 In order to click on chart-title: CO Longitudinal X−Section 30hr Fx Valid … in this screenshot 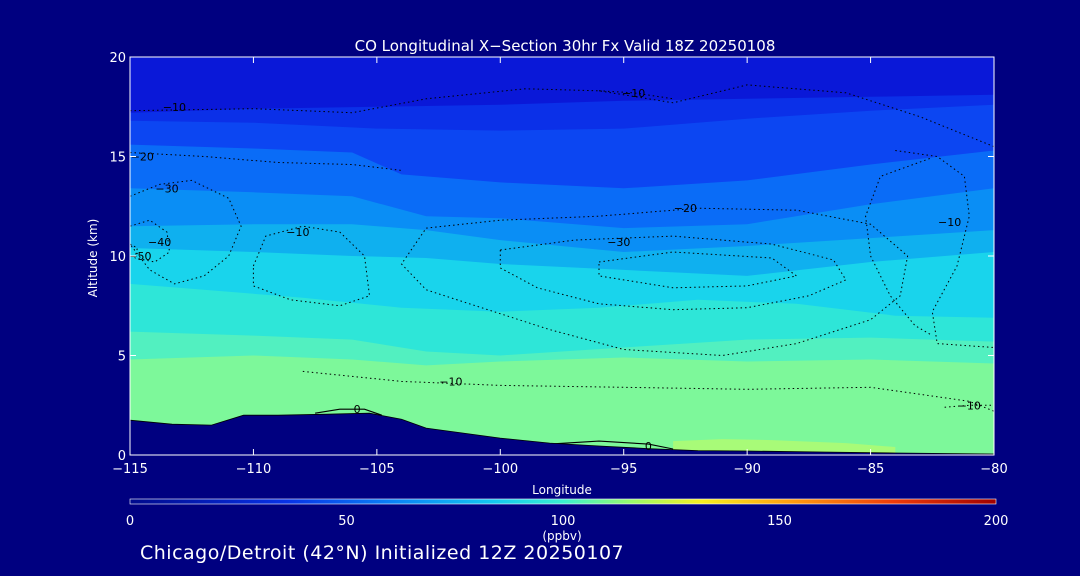, I will do `click(565, 46)`.